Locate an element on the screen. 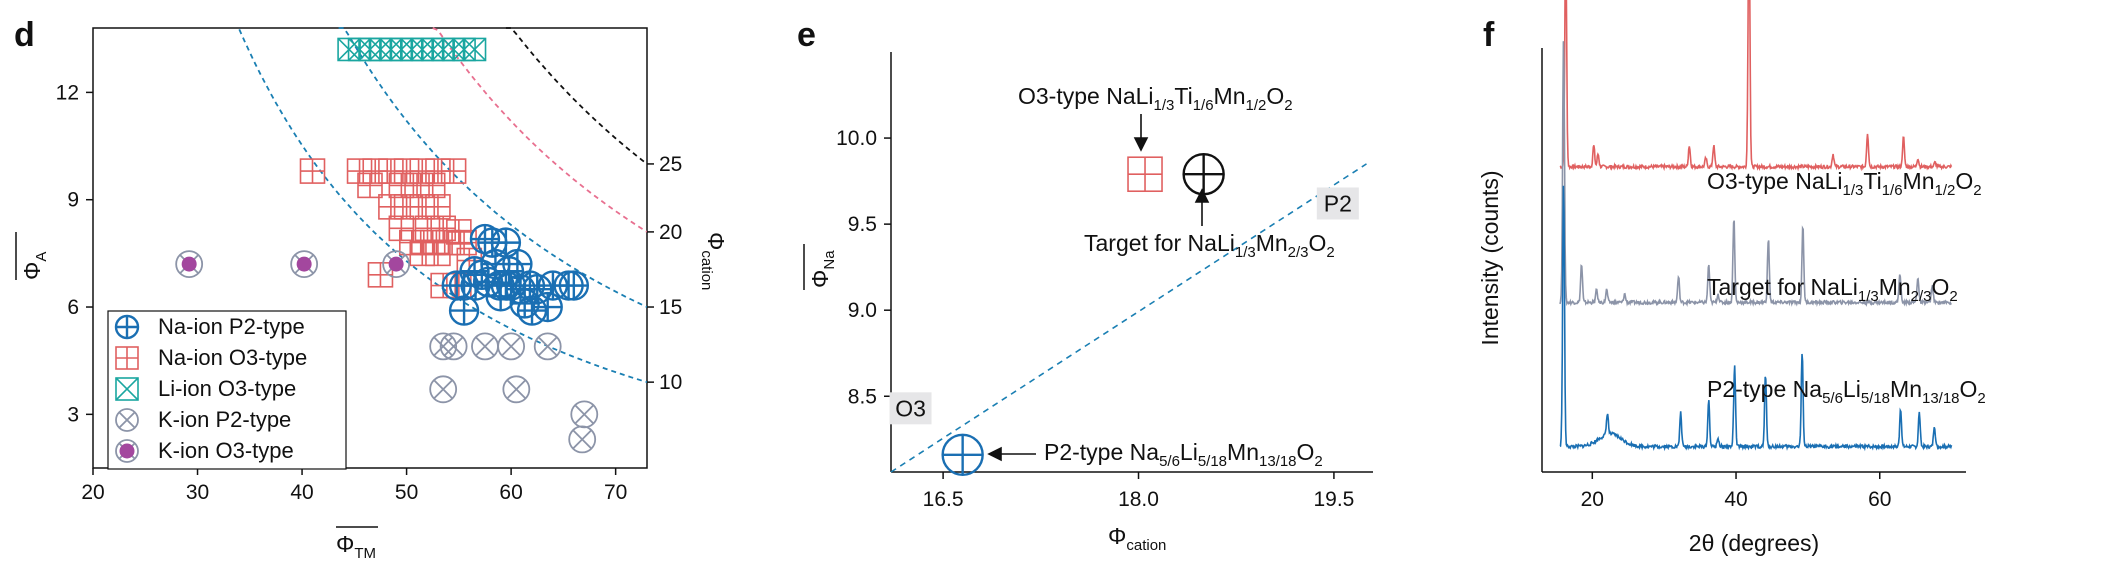 This screenshot has height=569, width=2102. region-p2-box is located at coordinates (1337, 203).